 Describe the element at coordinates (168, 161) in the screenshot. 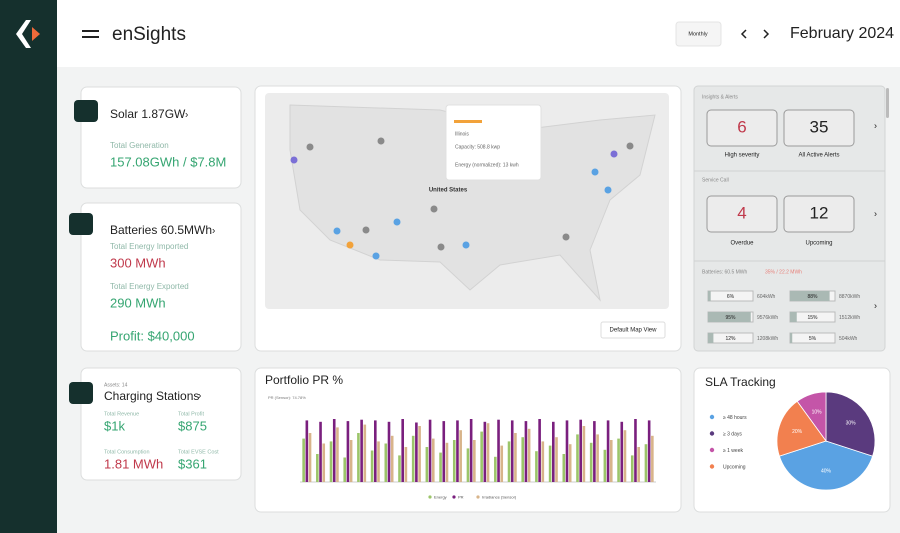

I see `solar-value: 157.08GWh / $7.8M` at that location.